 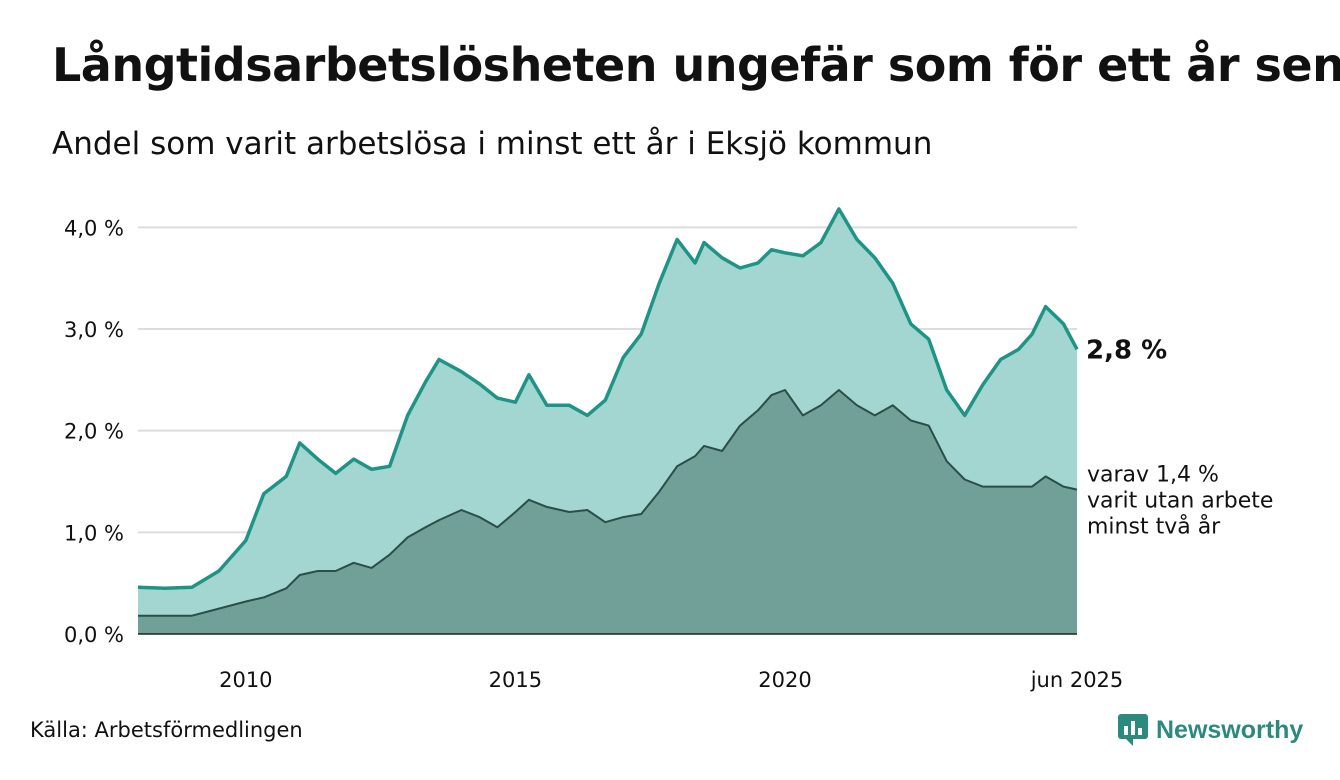 I want to click on x-tick-label: 2010, so click(x=245, y=680).